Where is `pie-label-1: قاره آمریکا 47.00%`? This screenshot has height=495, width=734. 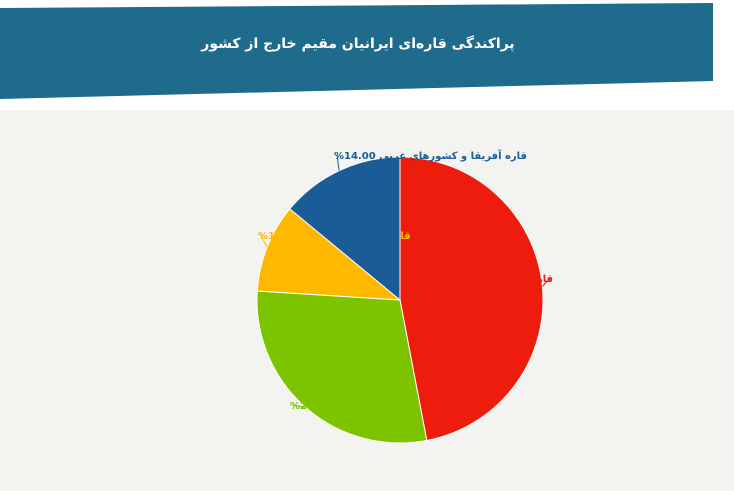
pie-label-1: قاره آمریکا 47.00% is located at coordinates (503, 278).